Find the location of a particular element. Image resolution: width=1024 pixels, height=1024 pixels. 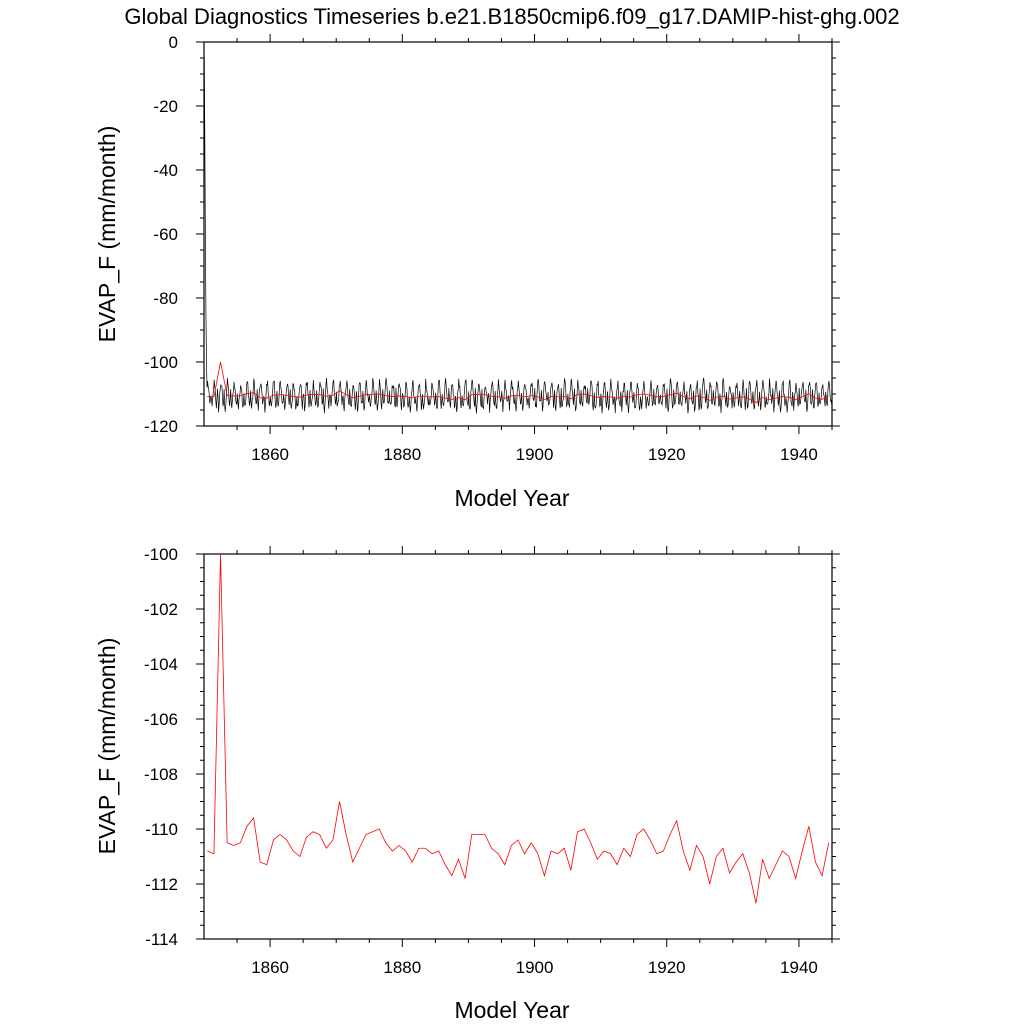

bottom-y-tick-label: -102 is located at coordinates (161, 609).